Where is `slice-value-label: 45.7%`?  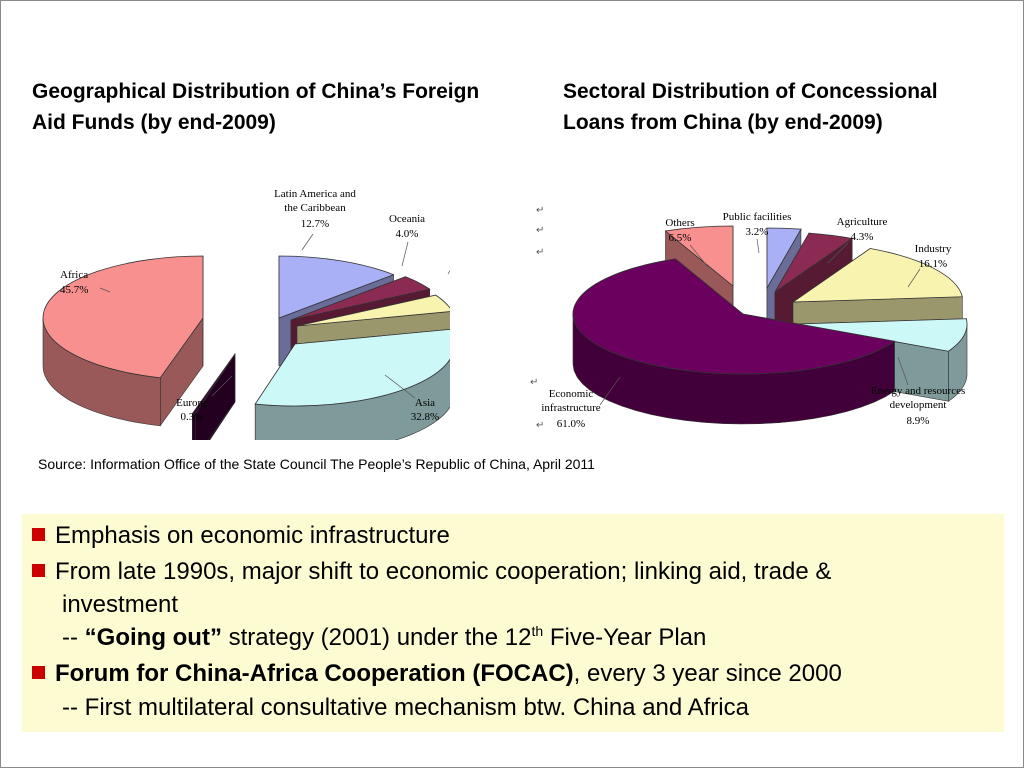 slice-value-label: 45.7% is located at coordinates (74, 290).